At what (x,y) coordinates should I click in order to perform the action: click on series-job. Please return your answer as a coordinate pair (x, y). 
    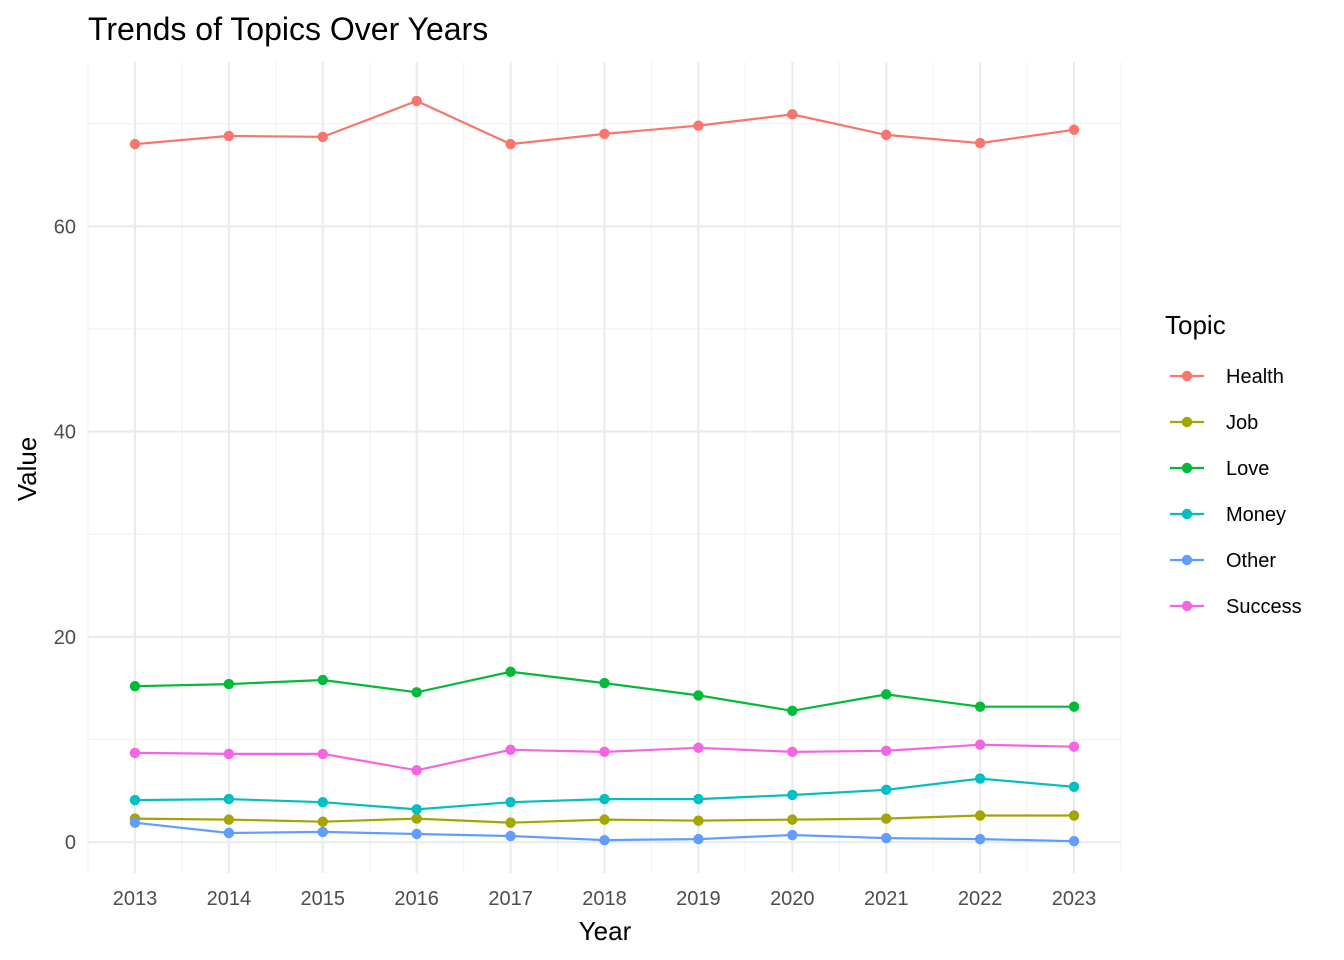
    Looking at the image, I should click on (604, 819).